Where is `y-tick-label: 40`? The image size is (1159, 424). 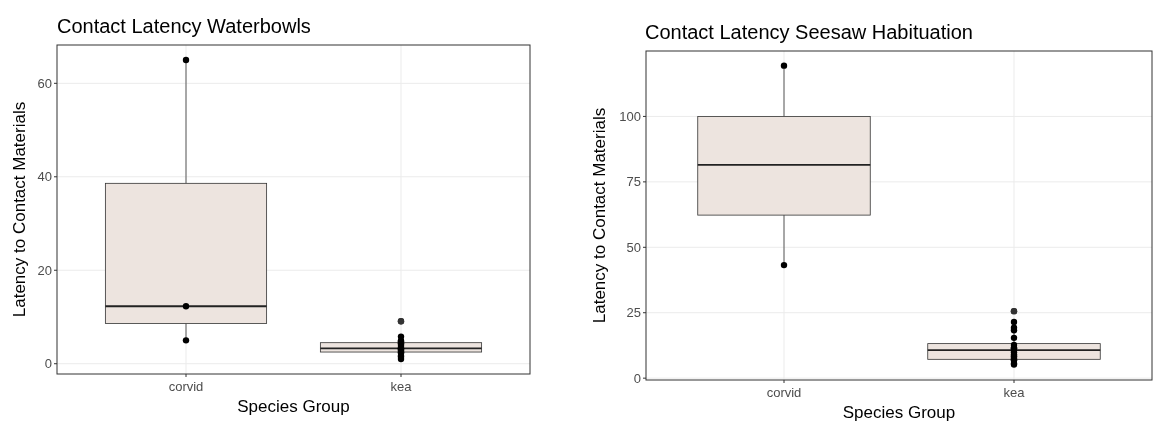 y-tick-label: 40 is located at coordinates (44, 177).